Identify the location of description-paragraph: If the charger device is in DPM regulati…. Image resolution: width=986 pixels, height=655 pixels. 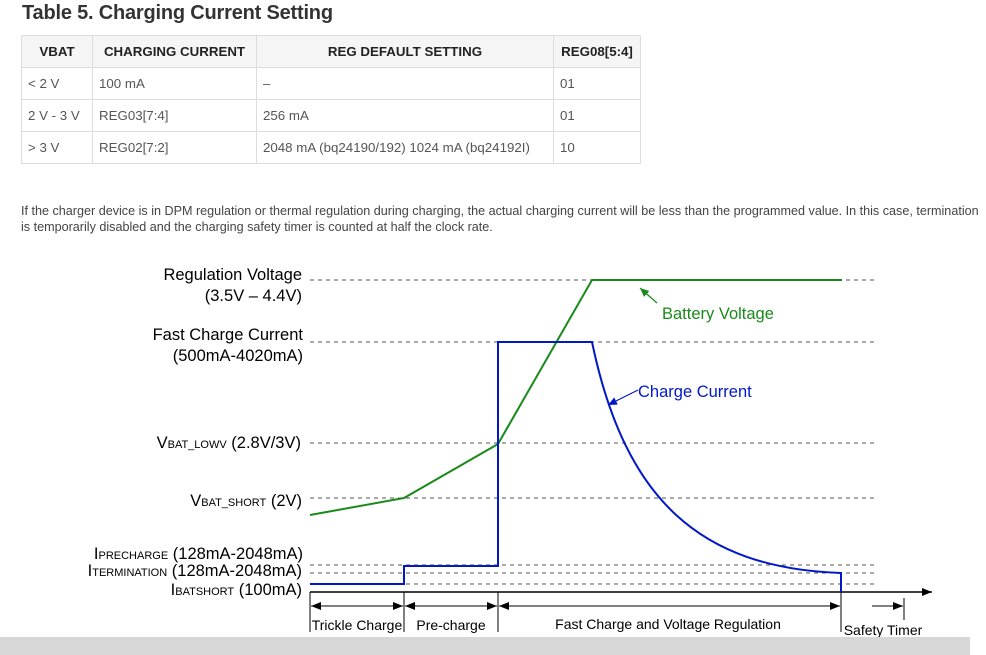
(500, 219).